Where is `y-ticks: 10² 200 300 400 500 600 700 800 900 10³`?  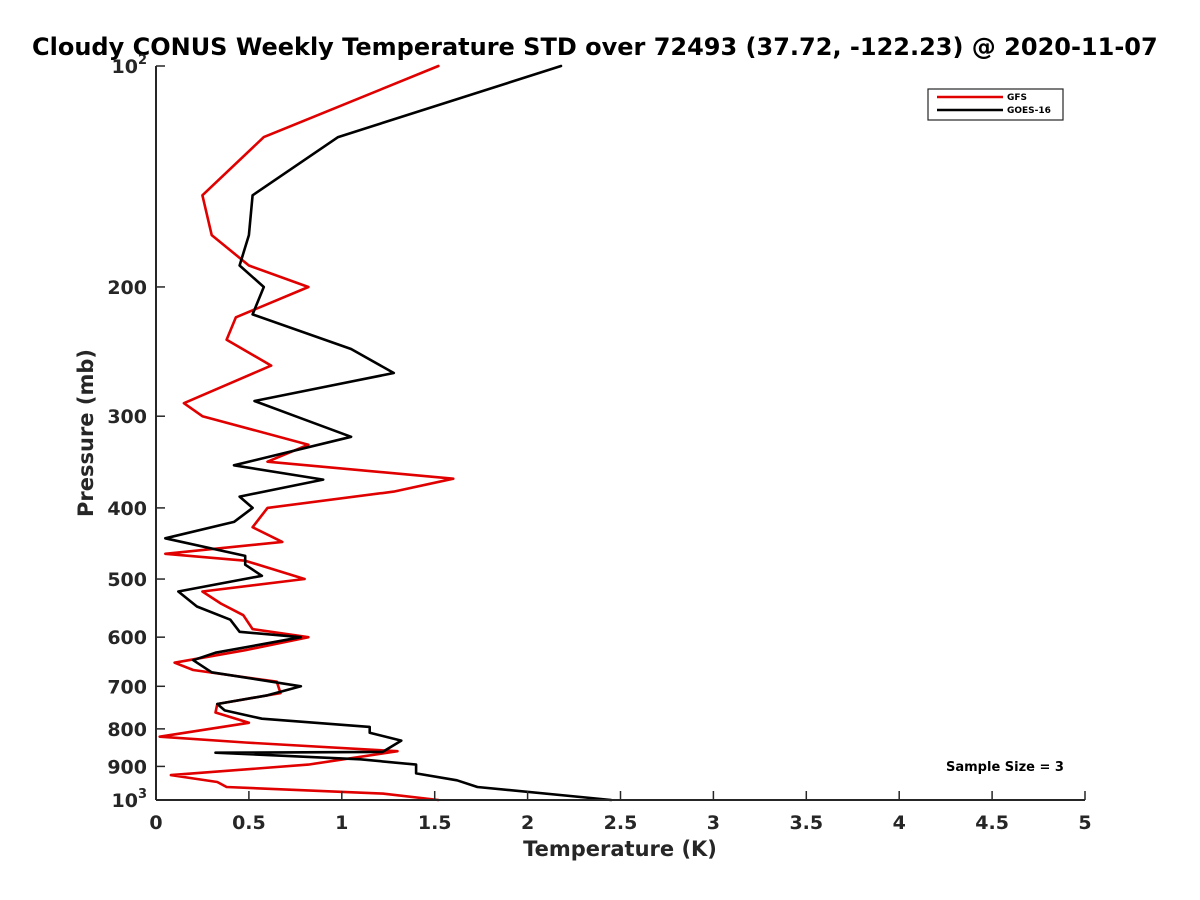
y-ticks: 10² 200 300 400 500 600 700 800 900 10³ is located at coordinates (136, 432).